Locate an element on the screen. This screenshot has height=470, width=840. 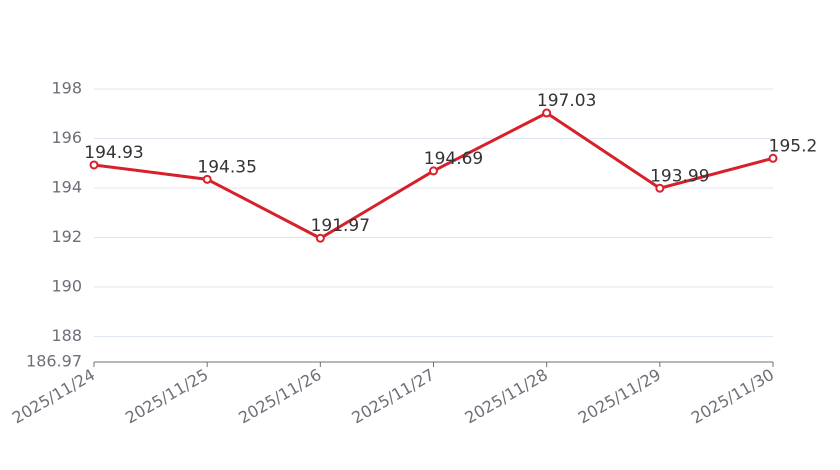
x-tick-label: 2025/11/26 is located at coordinates (279, 396).